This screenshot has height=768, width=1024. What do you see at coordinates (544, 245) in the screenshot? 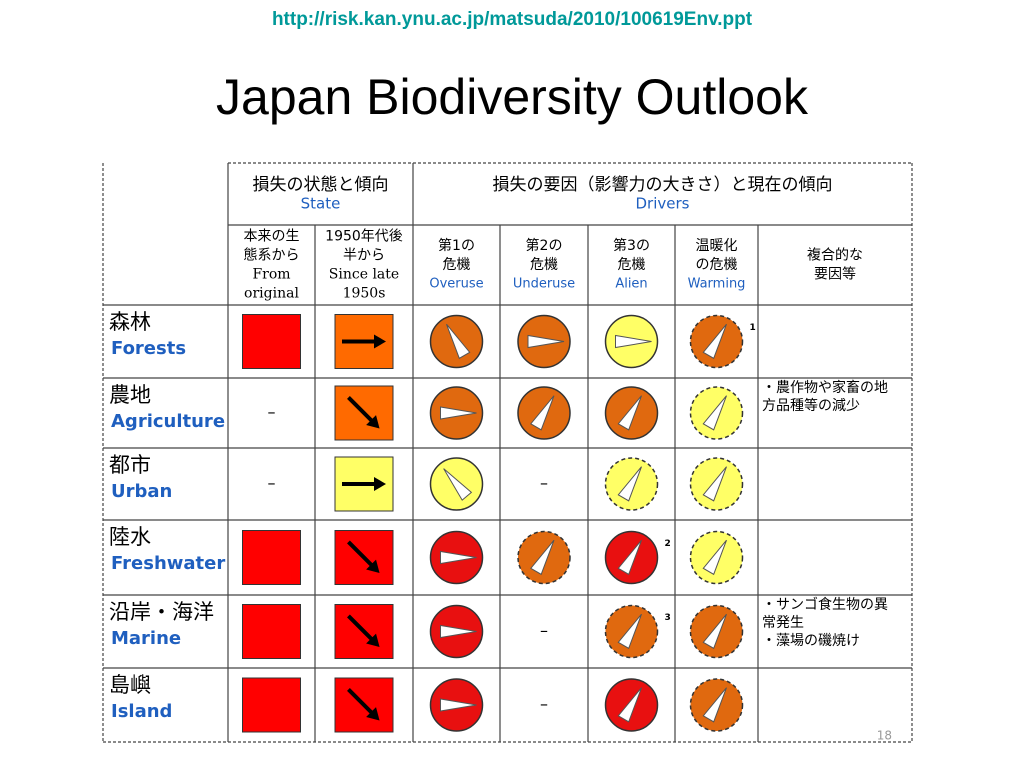
I see `column-header: 第2の` at bounding box center [544, 245].